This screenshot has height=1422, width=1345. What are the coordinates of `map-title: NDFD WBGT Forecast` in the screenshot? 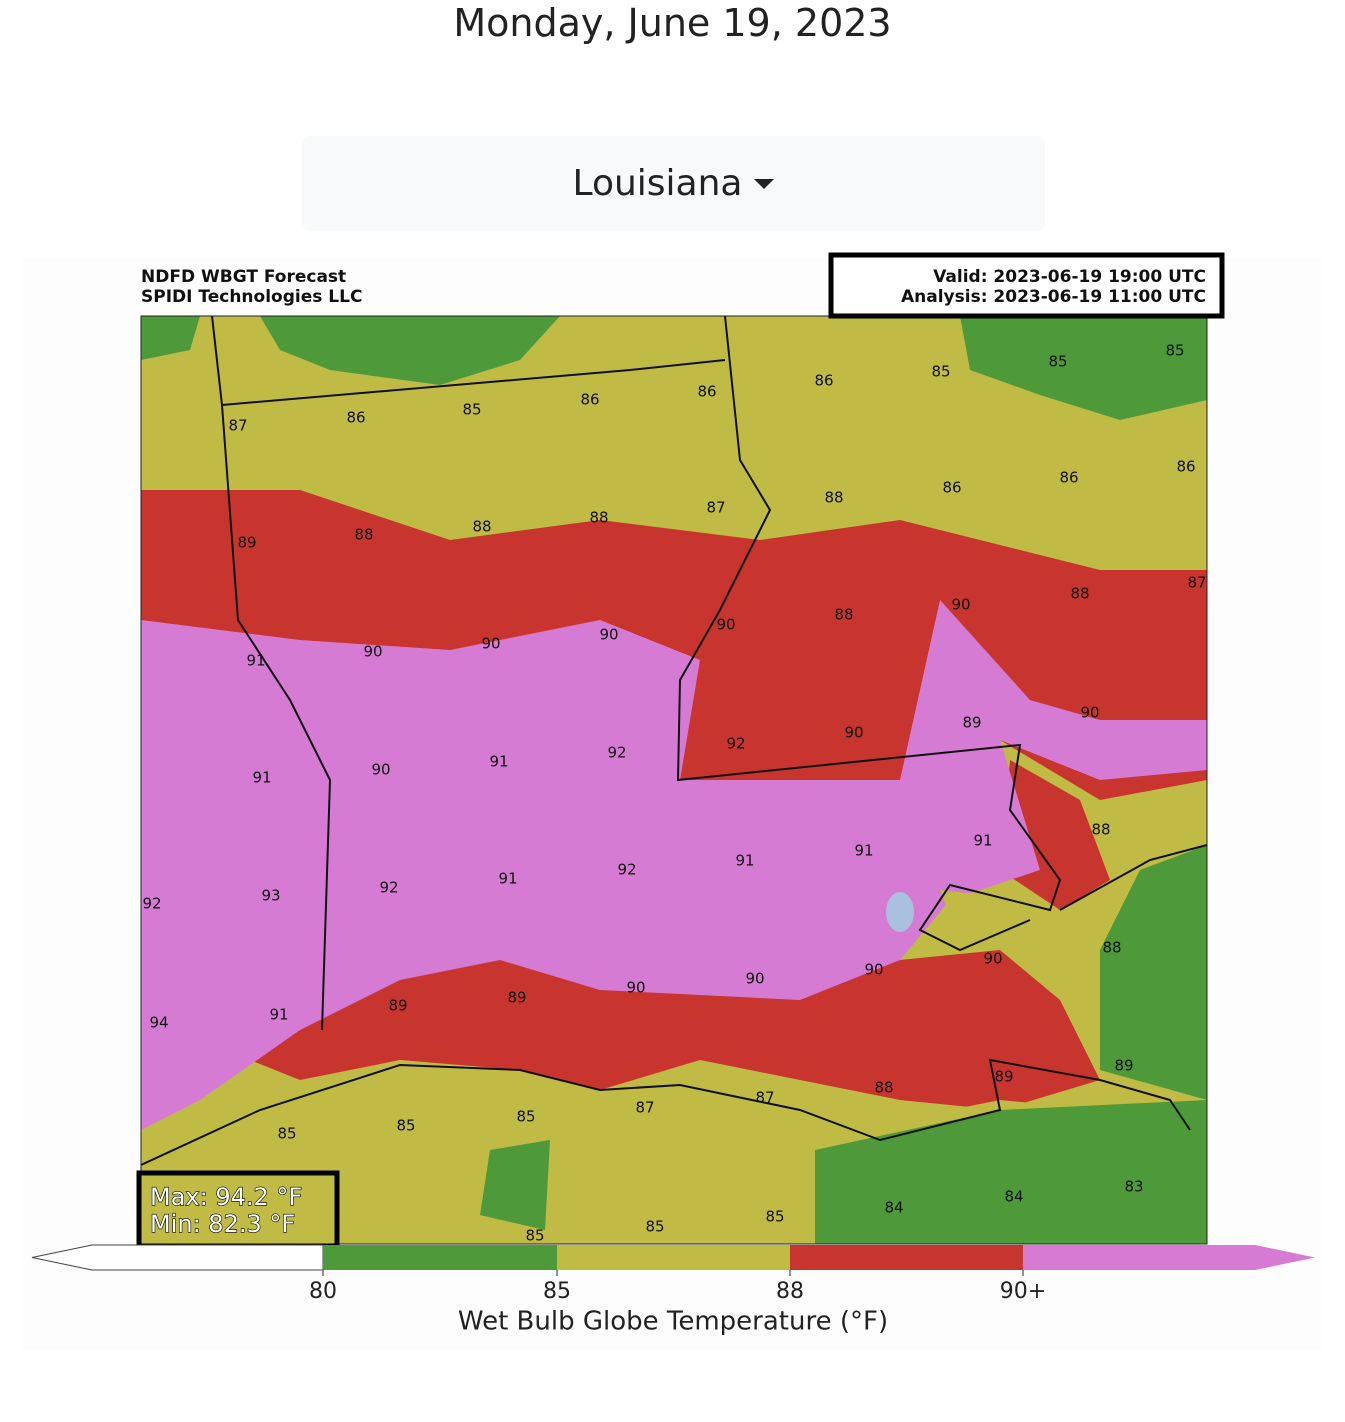 It's located at (243, 277).